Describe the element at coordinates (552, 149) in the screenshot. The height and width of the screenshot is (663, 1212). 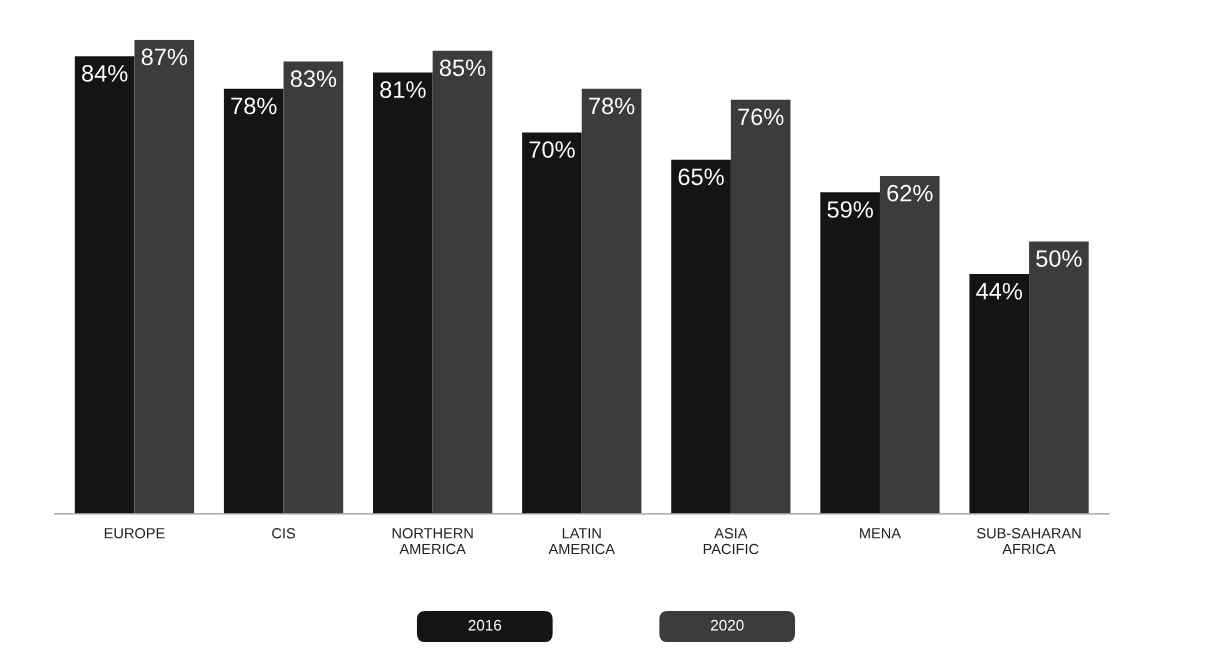
I see `data-label: 70%` at that location.